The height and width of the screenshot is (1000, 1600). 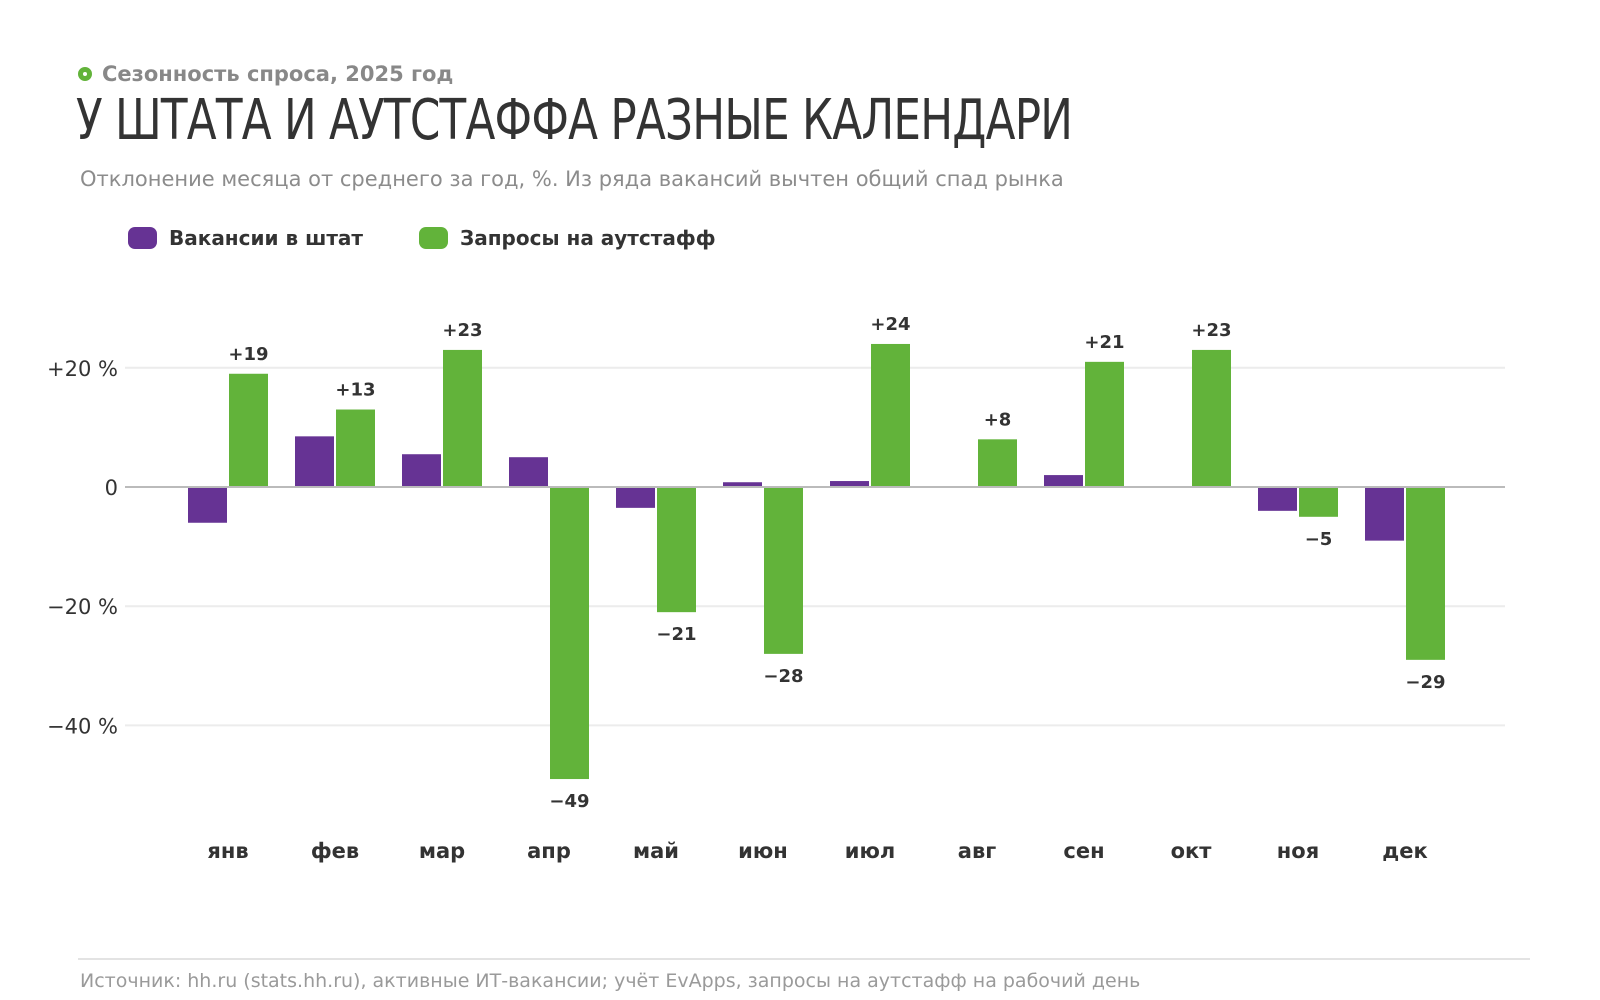 I want to click on chart-title: У ШТАТА И АУТСТАФФА РАЗНЫЕ КАЛЕНДАРИ, so click(x=574, y=120).